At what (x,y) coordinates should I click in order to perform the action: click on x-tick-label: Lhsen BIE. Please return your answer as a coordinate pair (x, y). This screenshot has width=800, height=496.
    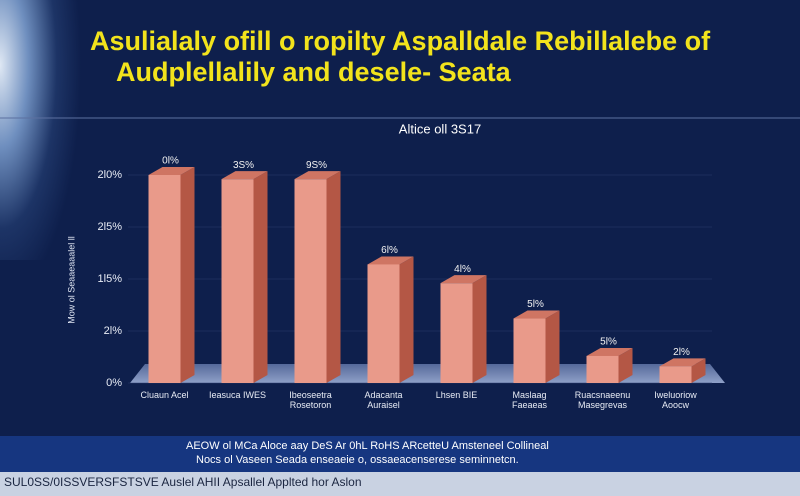
    Looking at the image, I should click on (456, 395).